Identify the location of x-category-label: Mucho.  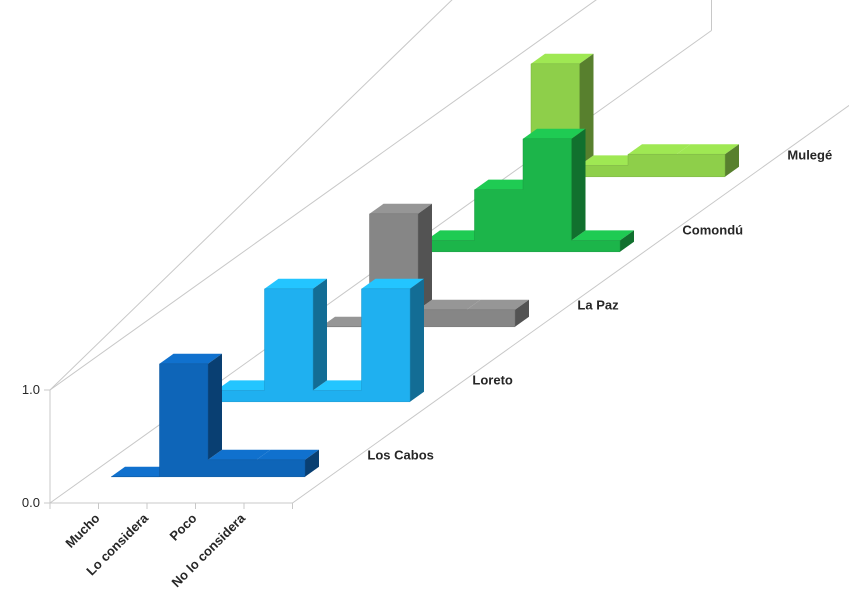
(82, 530).